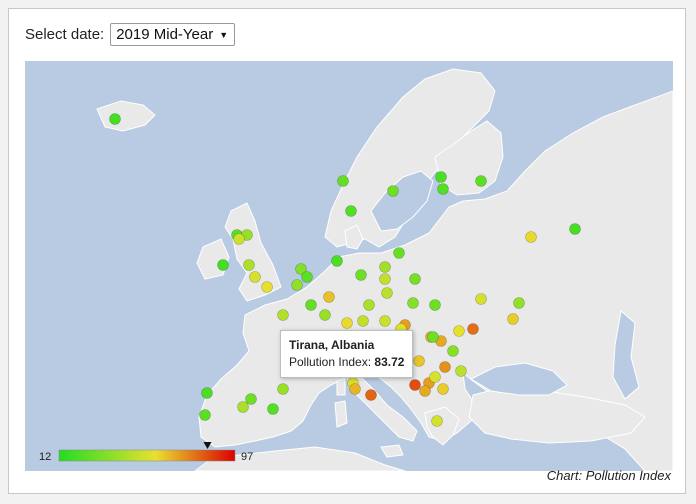 The image size is (696, 504). I want to click on date-label: Select date:, so click(65, 34).